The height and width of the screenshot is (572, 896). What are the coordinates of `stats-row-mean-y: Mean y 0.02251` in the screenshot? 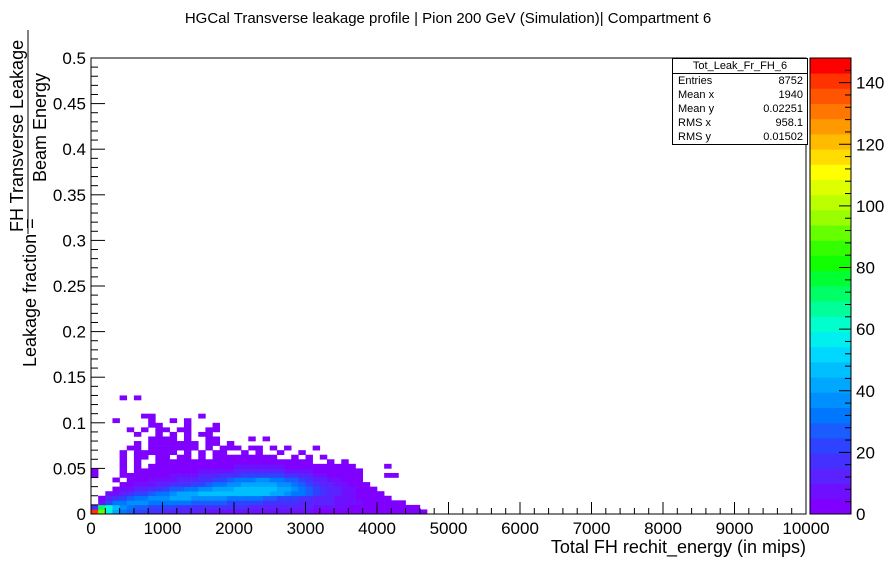 It's located at (740, 109).